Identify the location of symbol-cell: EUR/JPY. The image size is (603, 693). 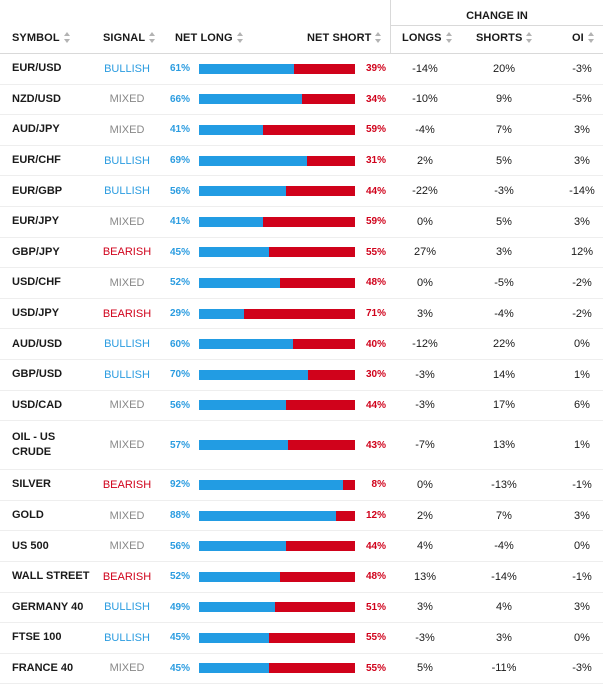
(52, 222).